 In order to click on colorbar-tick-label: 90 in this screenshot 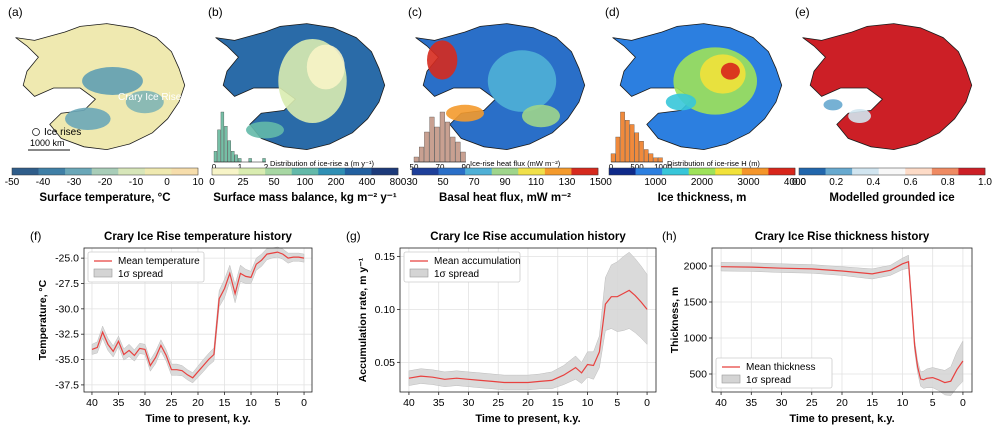, I will do `click(505, 182)`.